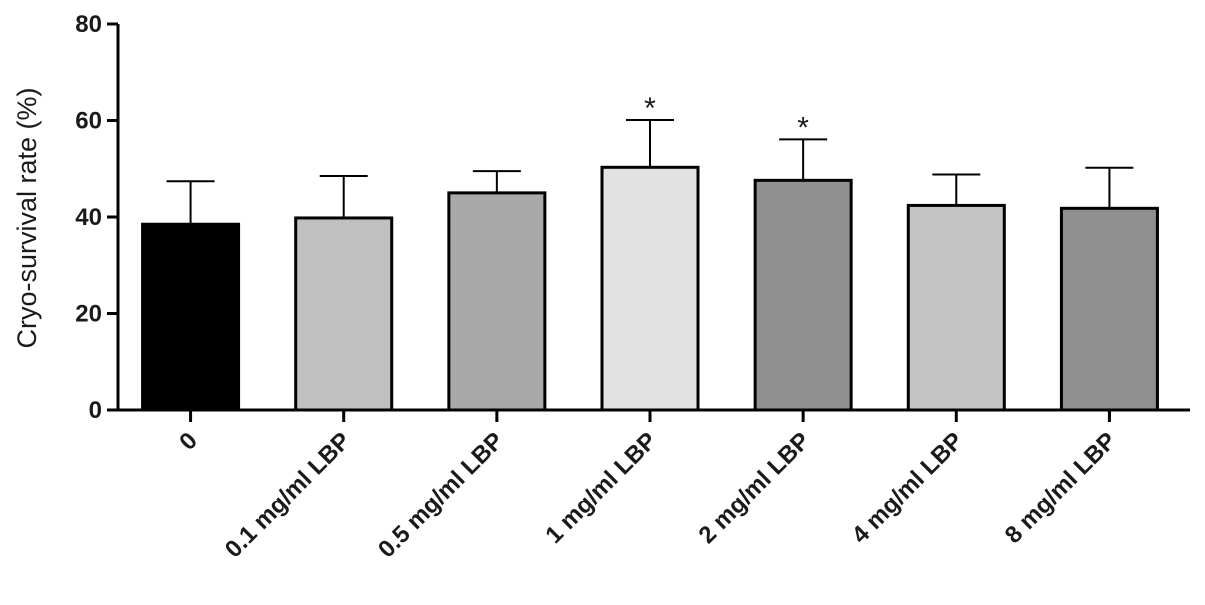 The height and width of the screenshot is (605, 1205). I want to click on x-tick-label: 0, so click(188, 441).